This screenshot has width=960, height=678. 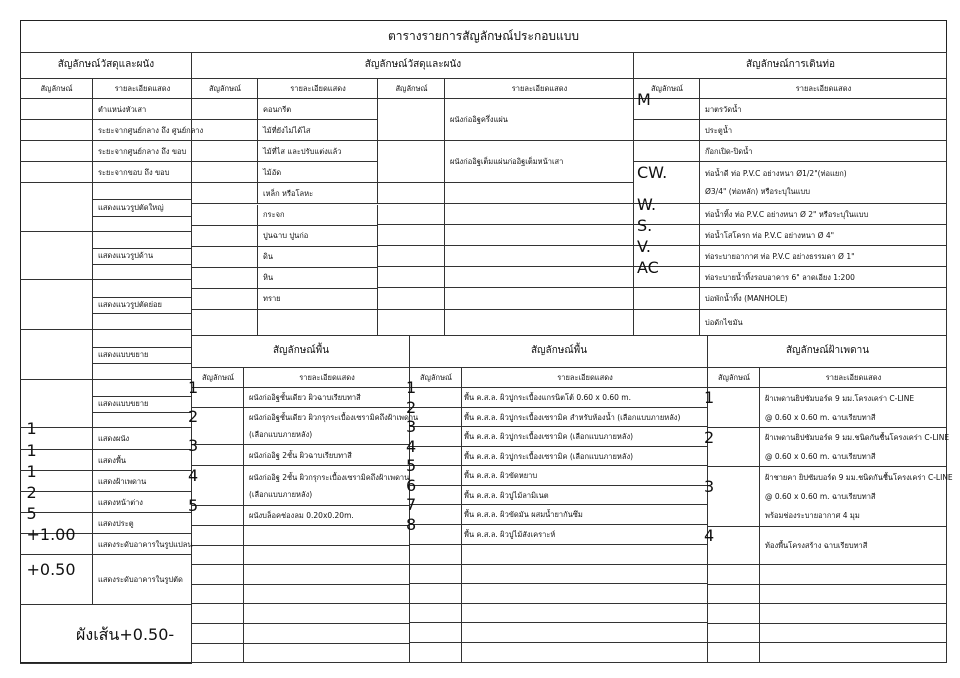 I want to click on section-title: สัญลักษณ์การเดินท่อ, so click(x=790, y=64).